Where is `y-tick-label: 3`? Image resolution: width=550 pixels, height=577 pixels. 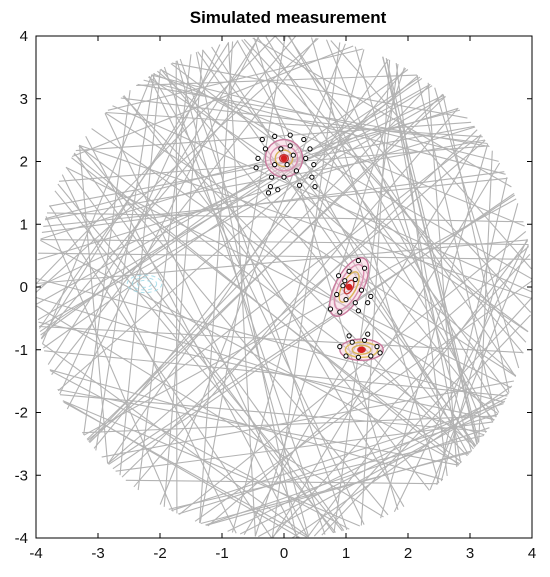 y-tick-label: 3 is located at coordinates (24, 99).